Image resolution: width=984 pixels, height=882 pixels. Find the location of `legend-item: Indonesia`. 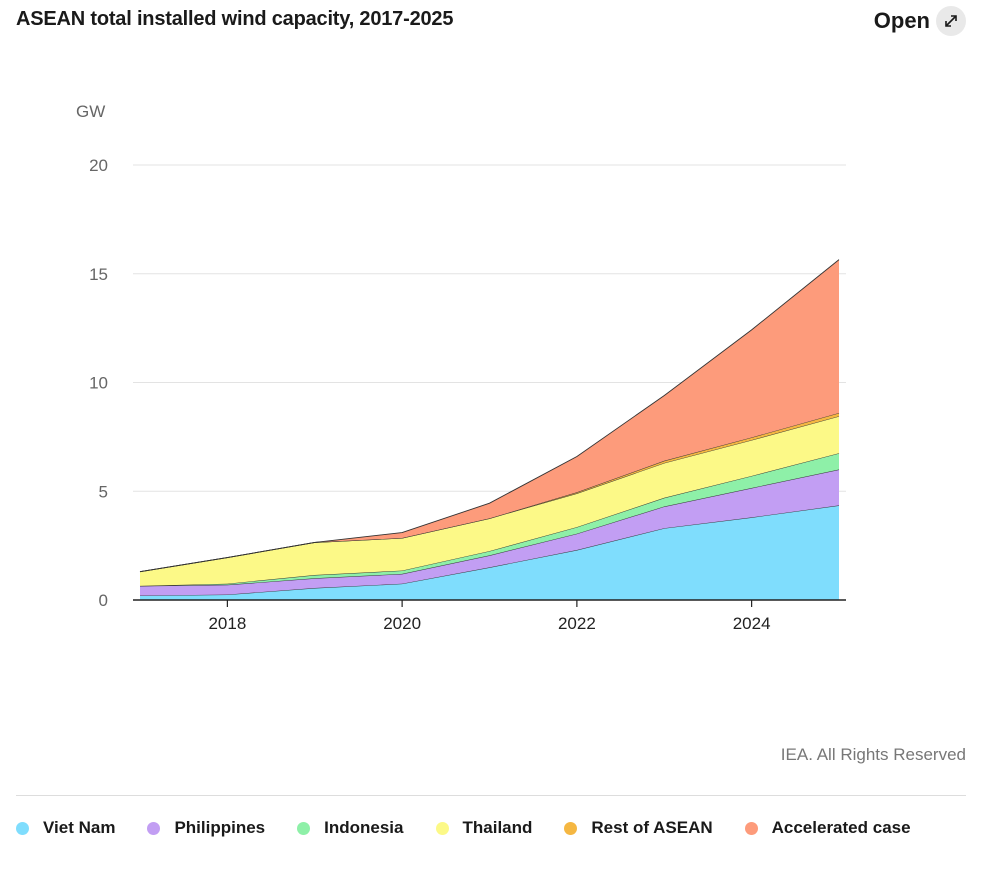

legend-item: Indonesia is located at coordinates (350, 828).